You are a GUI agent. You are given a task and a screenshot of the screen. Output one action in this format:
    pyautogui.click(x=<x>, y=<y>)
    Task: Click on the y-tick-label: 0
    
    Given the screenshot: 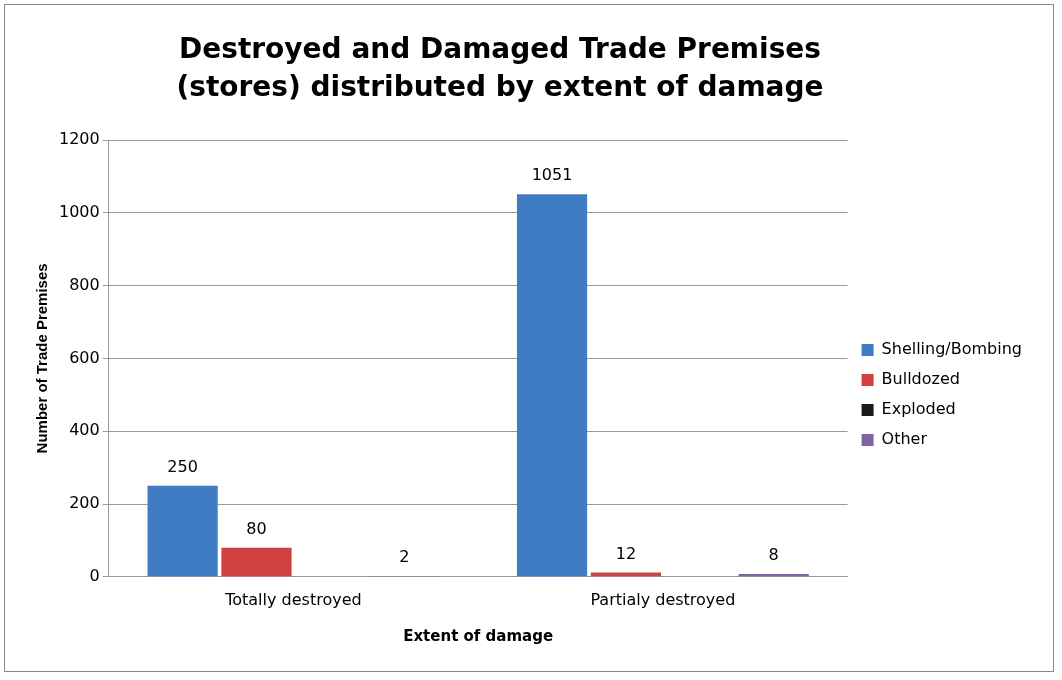 What is the action you would take?
    pyautogui.click(x=94, y=575)
    